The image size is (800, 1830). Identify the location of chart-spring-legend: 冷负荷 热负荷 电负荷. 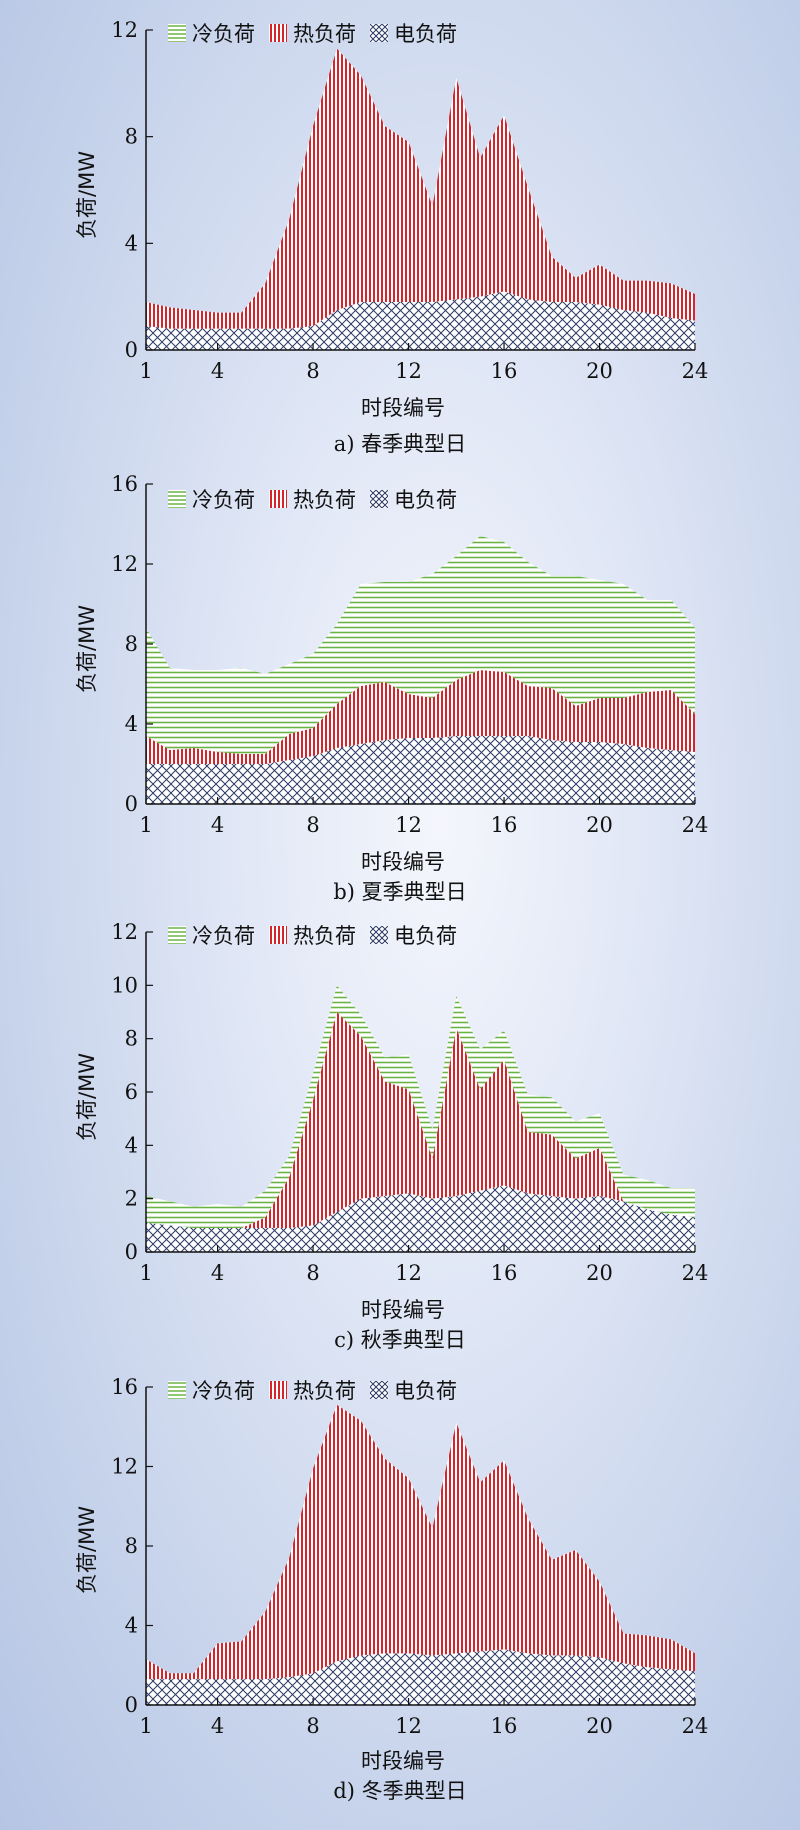
(319, 33).